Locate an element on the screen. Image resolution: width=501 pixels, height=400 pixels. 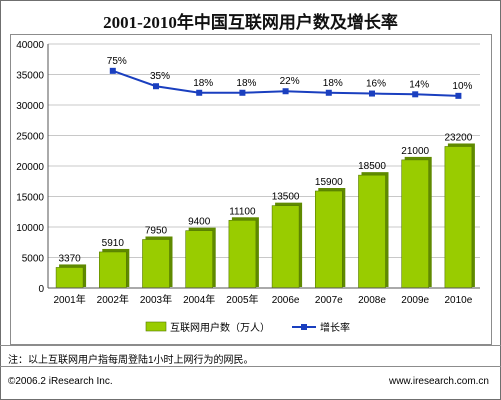
growth-rate-label: 16% is located at coordinates (376, 84).